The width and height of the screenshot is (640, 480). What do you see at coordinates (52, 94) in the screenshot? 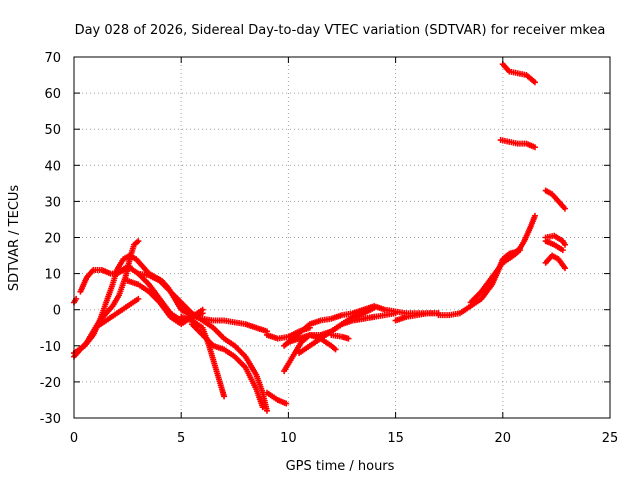
I see `y-tick-label: 60` at bounding box center [52, 94].